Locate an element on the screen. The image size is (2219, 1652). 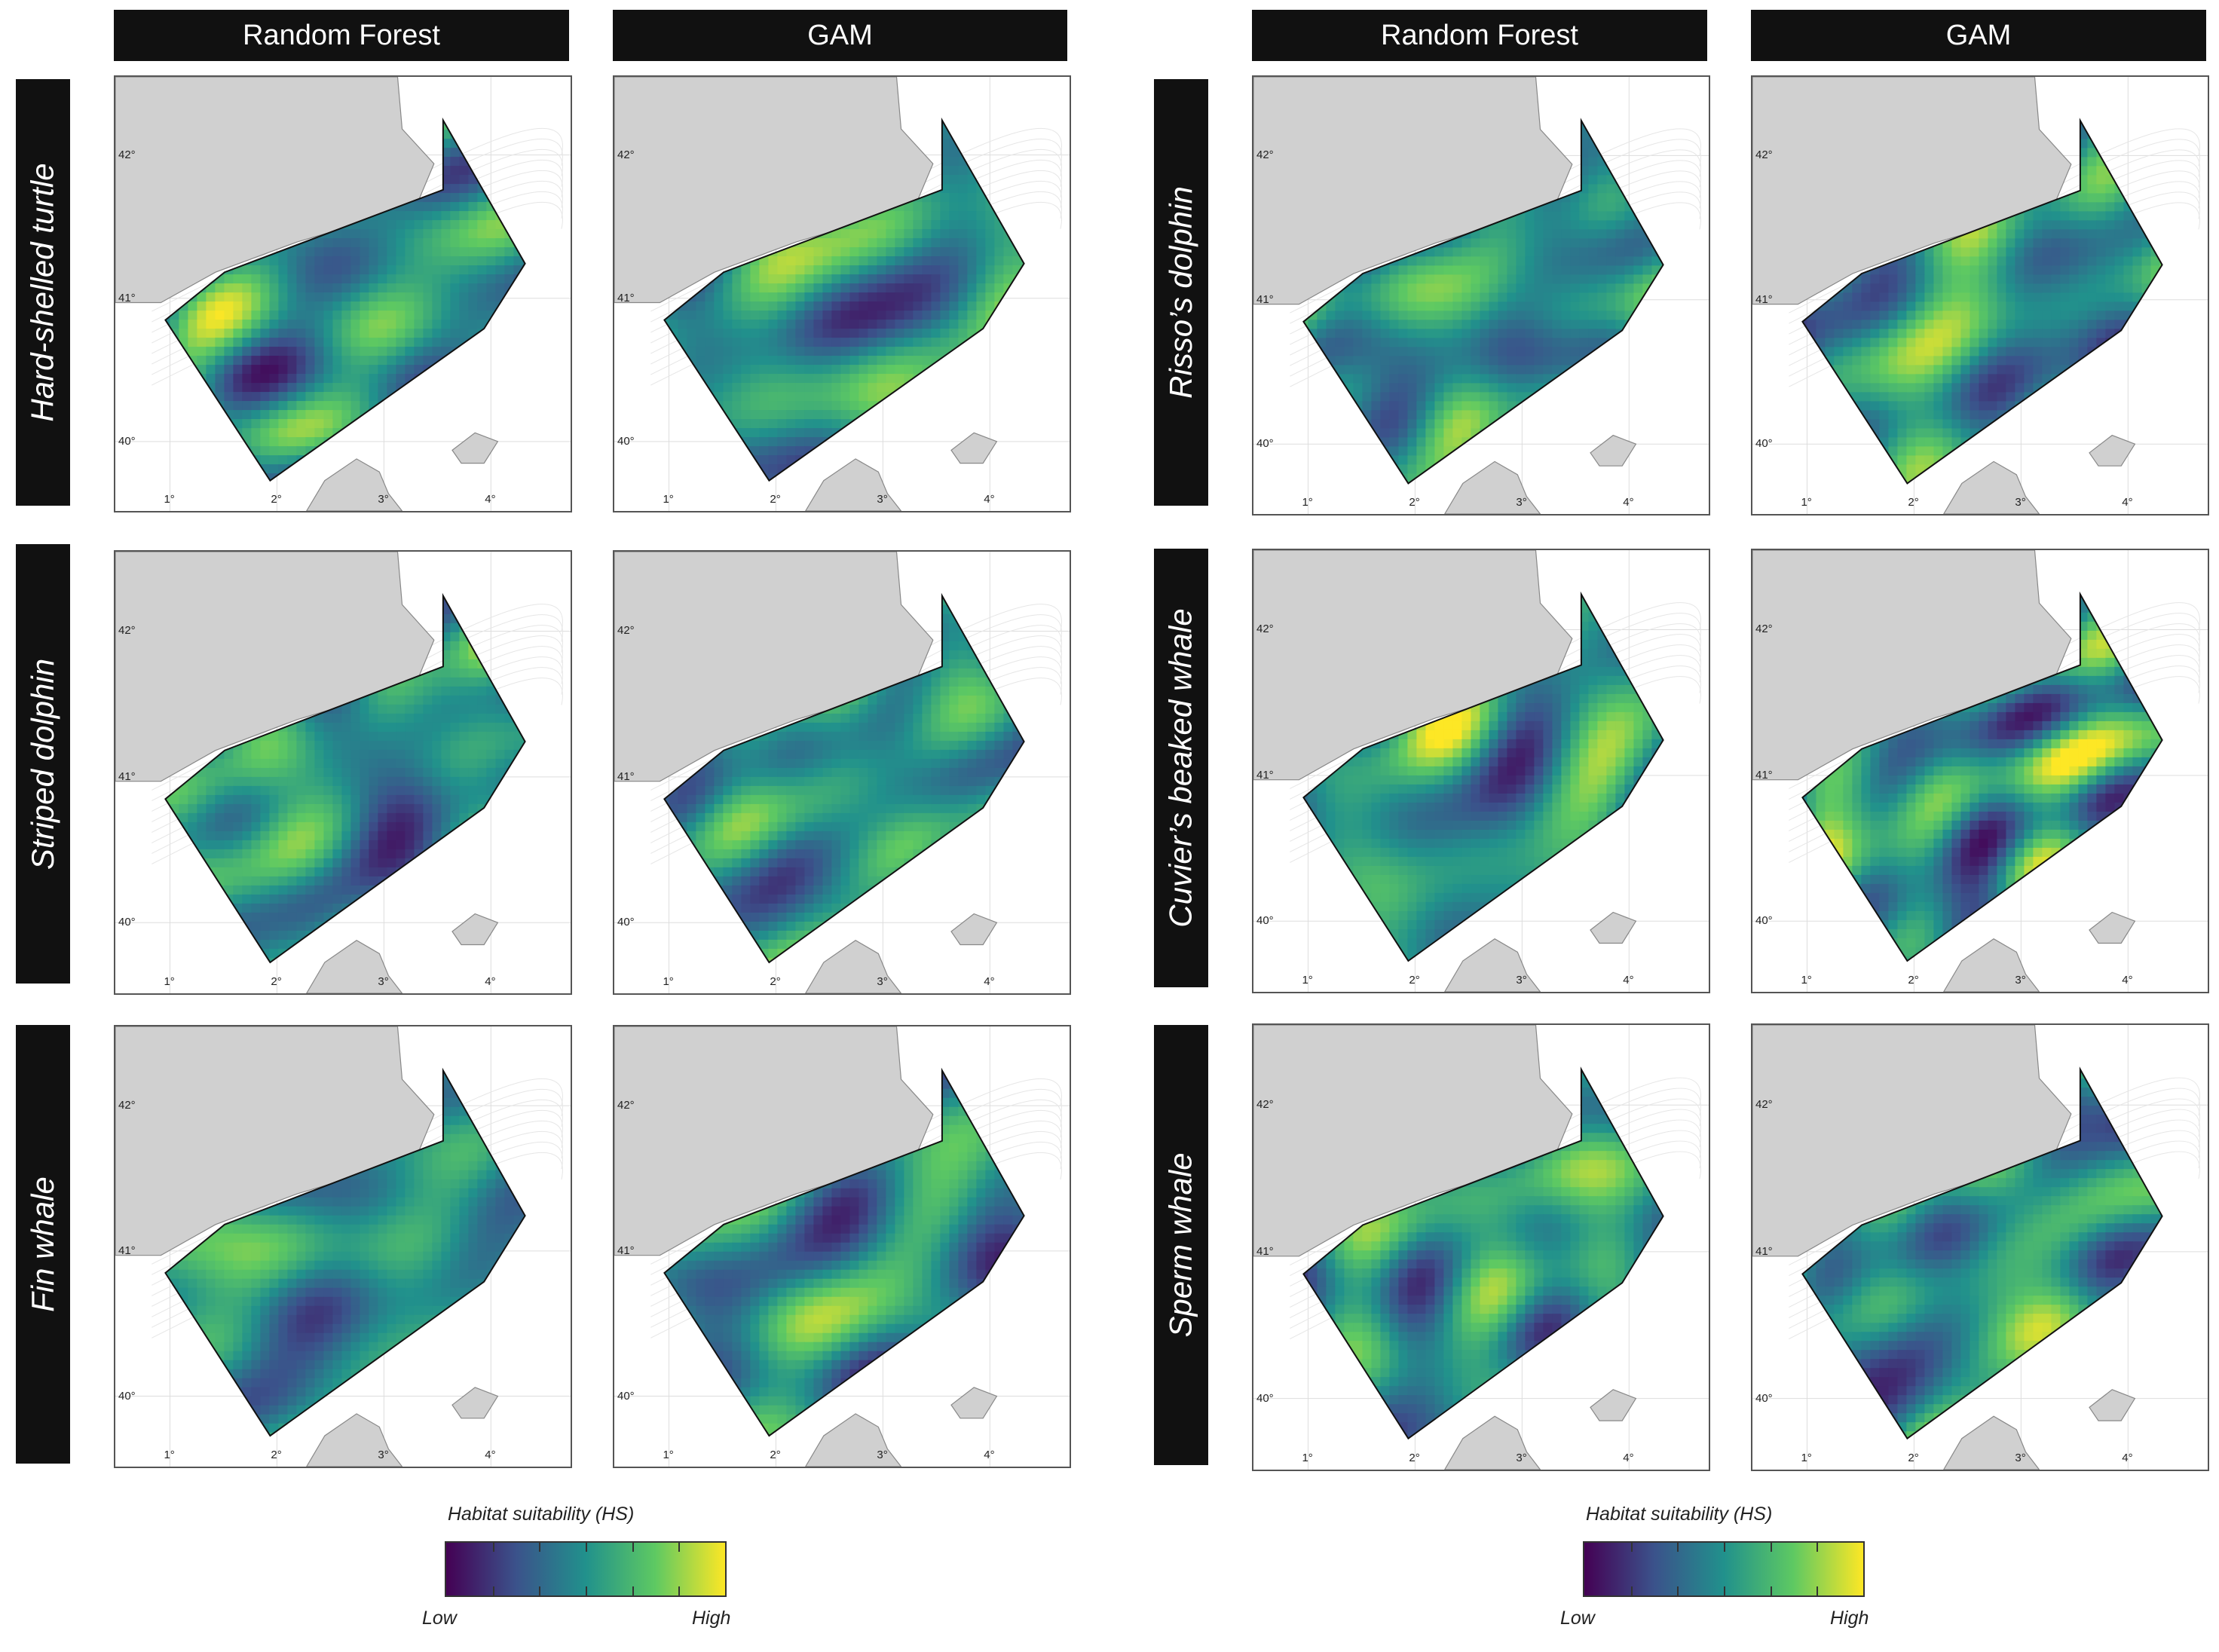
map-panel-right-rf-1: 42° 41° 40° 1° 2° 3° 4° is located at coordinates (1481, 771).